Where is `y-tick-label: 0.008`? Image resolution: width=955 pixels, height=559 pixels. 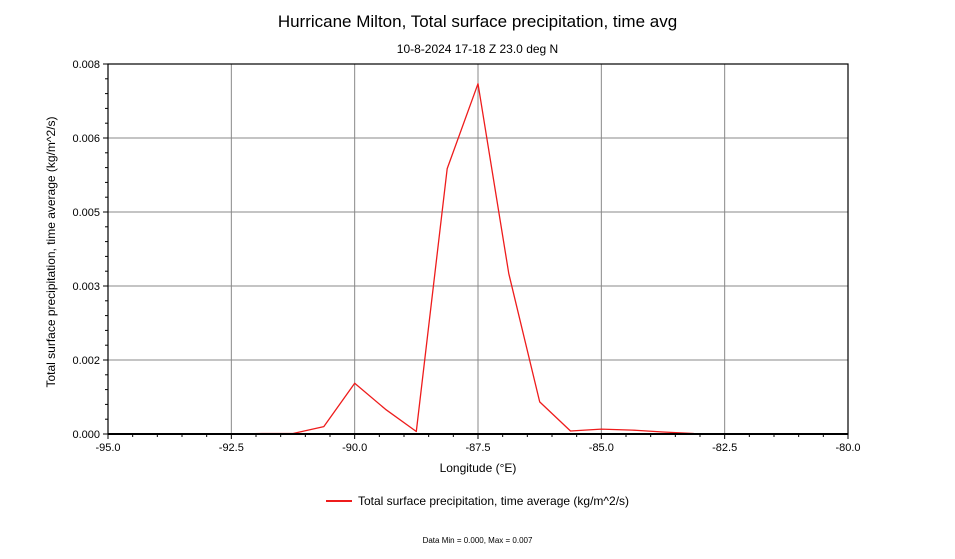 y-tick-label: 0.008 is located at coordinates (86, 65).